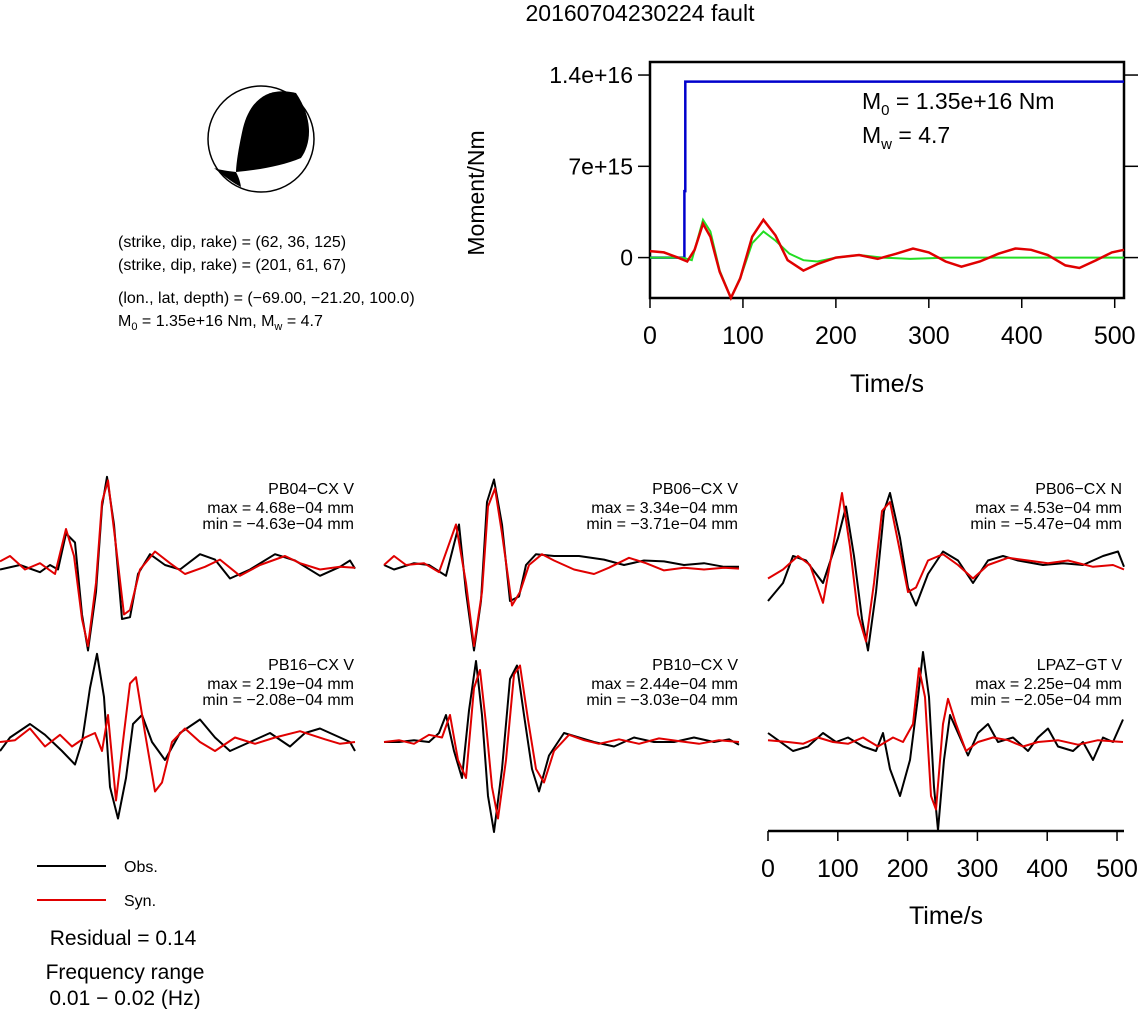  Describe the element at coordinates (1117, 869) in the screenshot. I see `waveform-x-tick-label: 500` at that location.